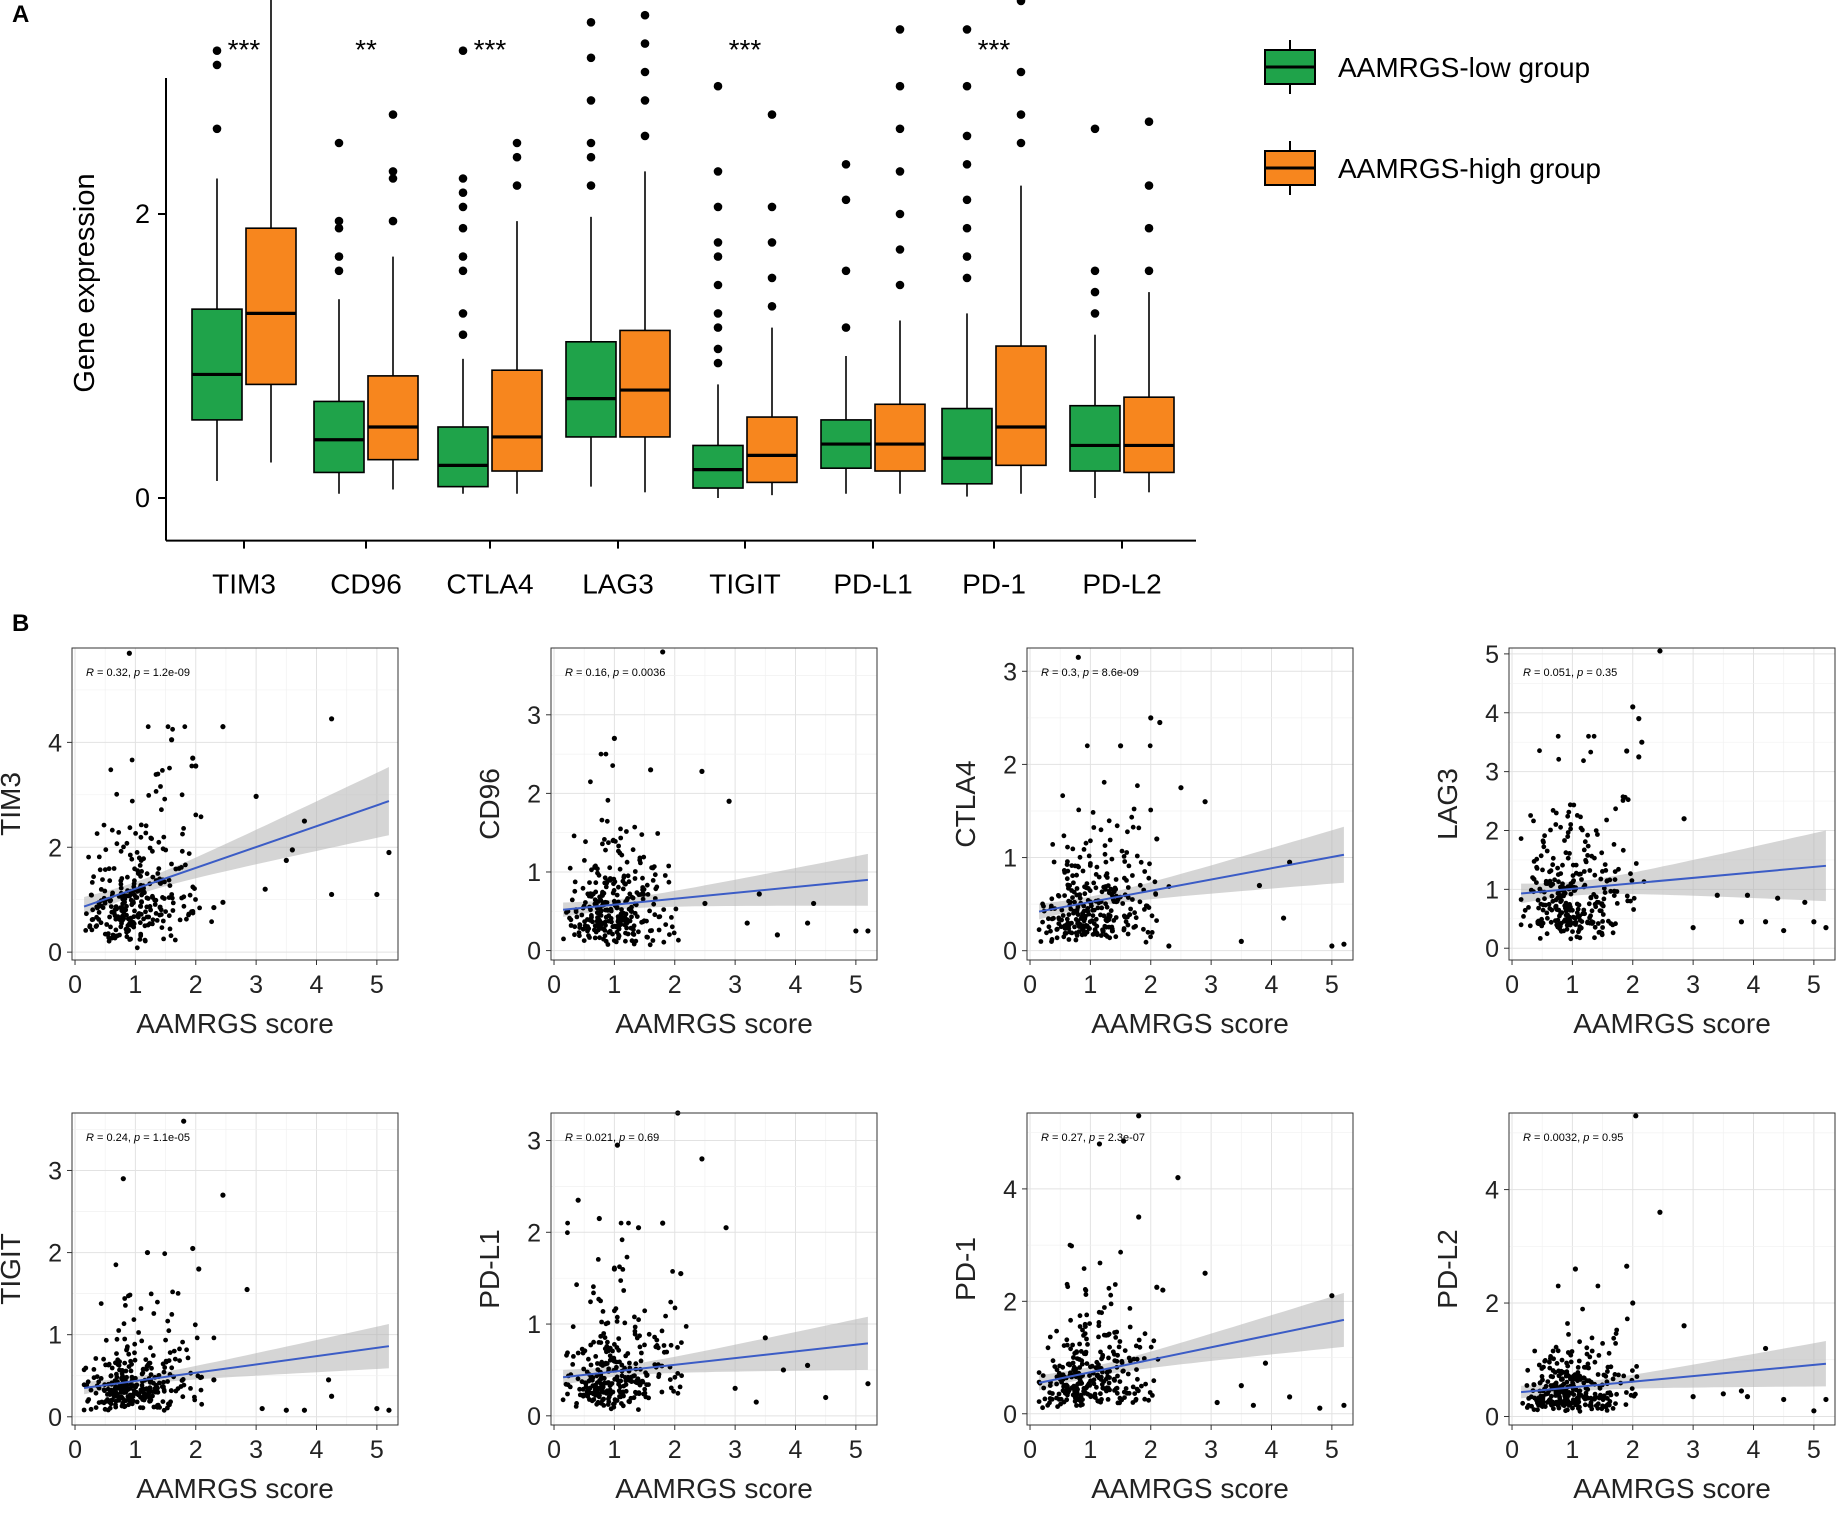 The image size is (1846, 1517). Describe the element at coordinates (1672, 1488) in the screenshot. I see `x-axis-label: AAMRGS score` at that location.